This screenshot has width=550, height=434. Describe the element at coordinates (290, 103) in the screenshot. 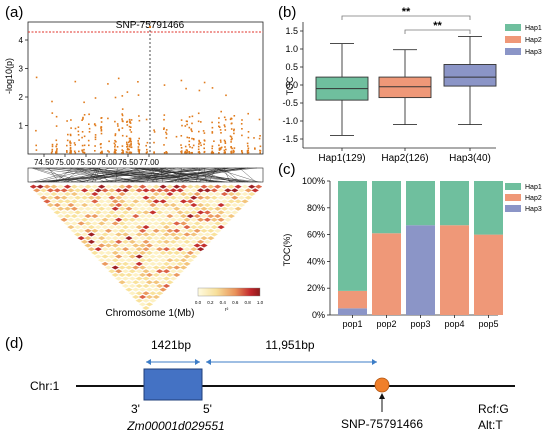

I see `boxplot-ytick-label: -0.5` at that location.